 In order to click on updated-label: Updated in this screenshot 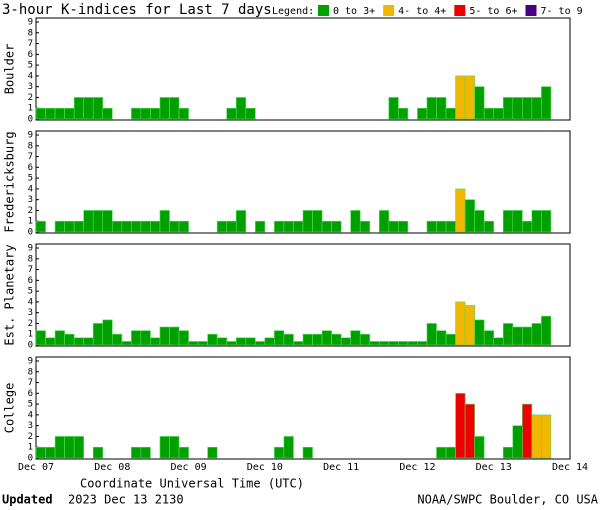, I will do `click(27, 500)`.